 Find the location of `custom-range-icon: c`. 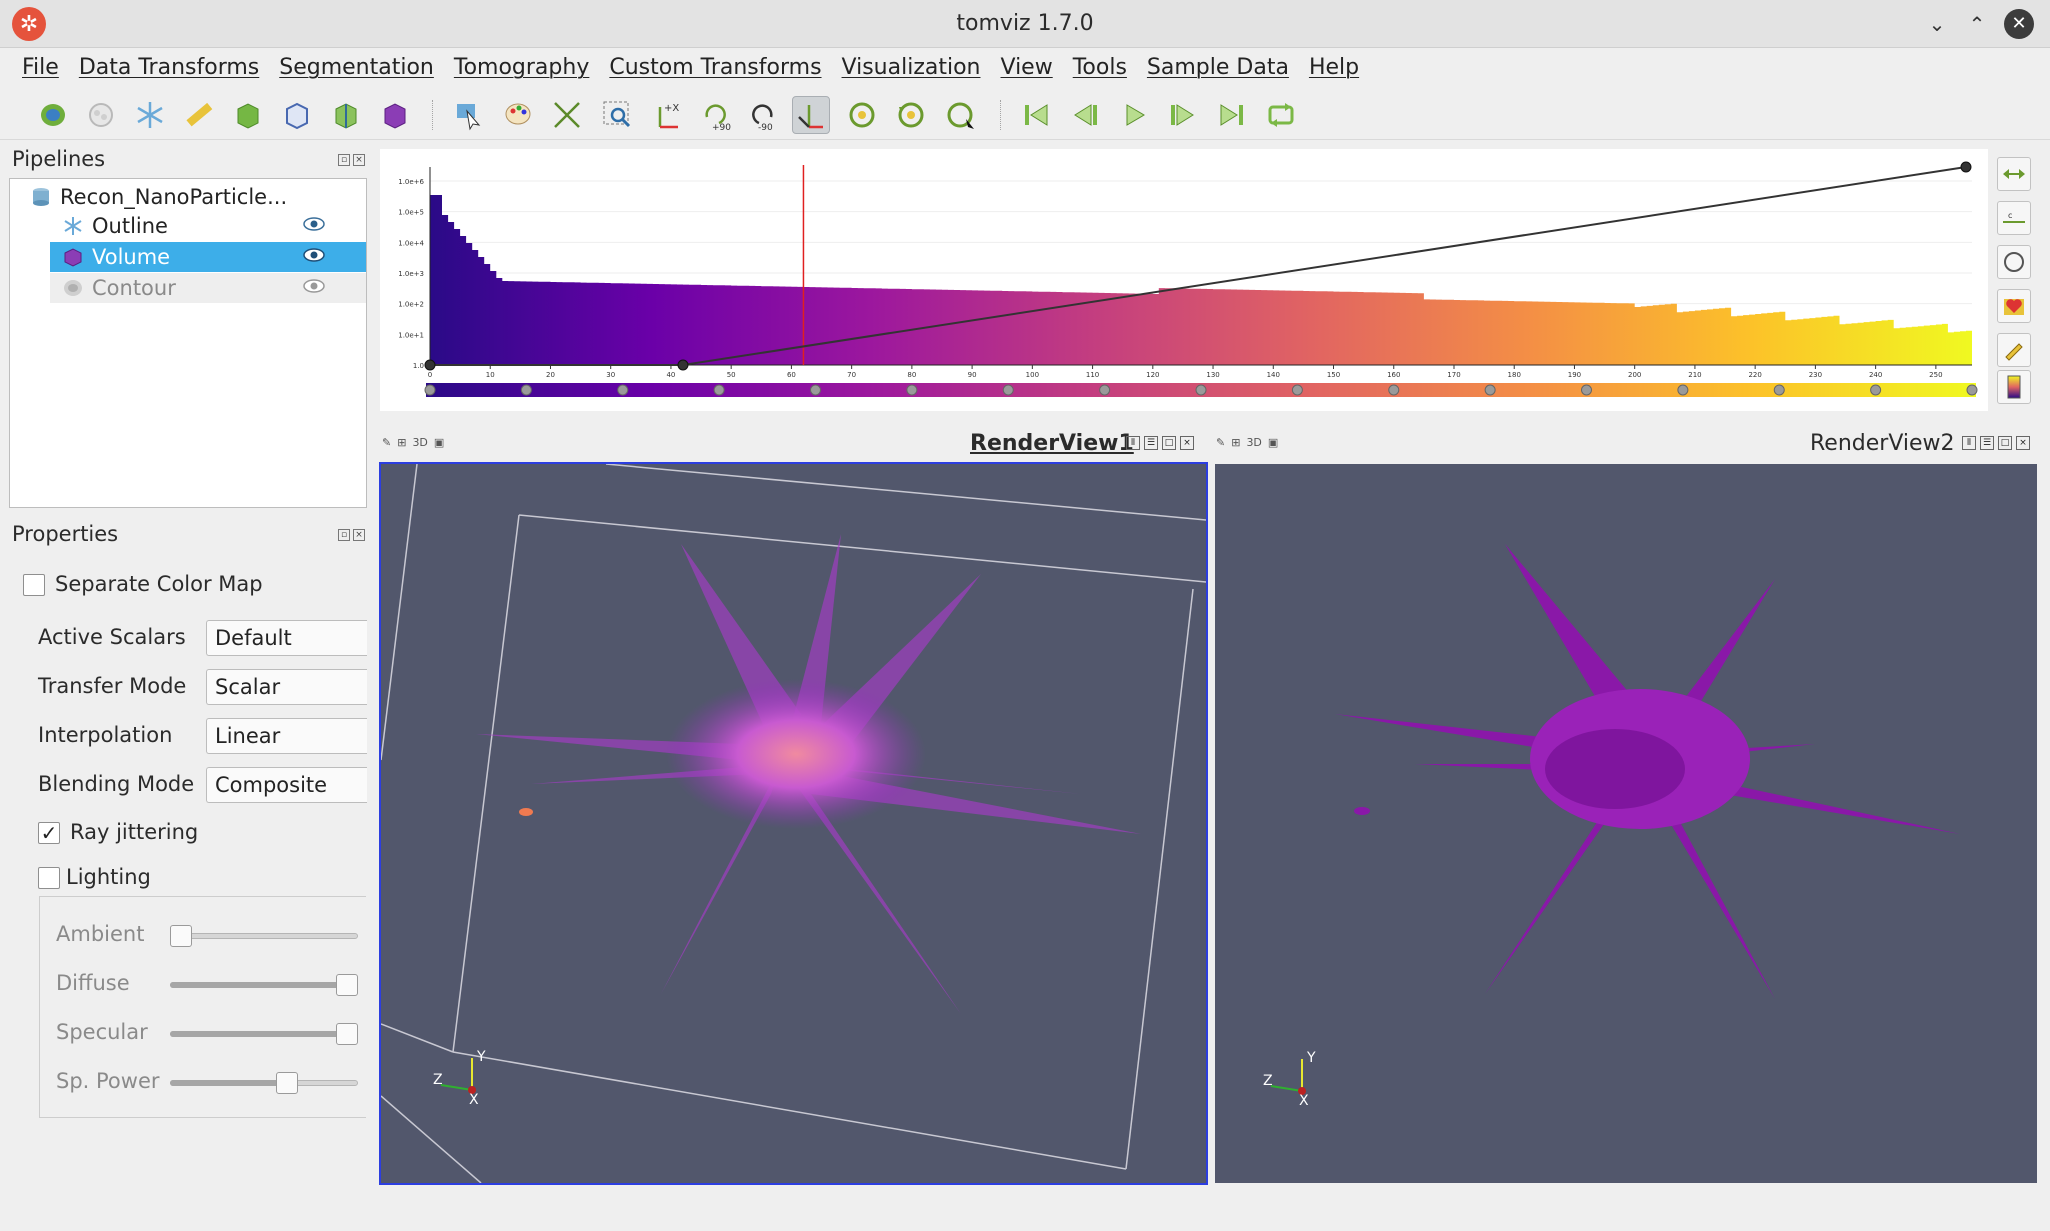

custom-range-icon: c is located at coordinates (2014, 218).